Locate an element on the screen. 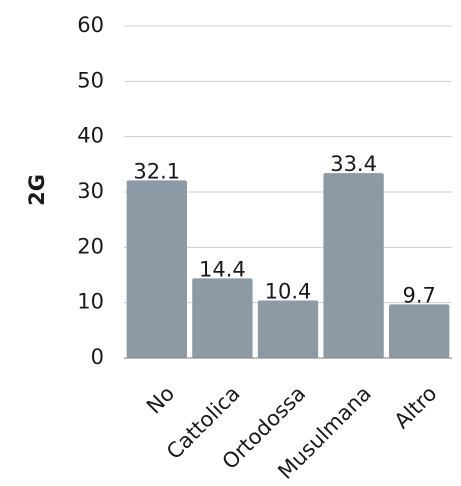 The image size is (461, 486). data-label: 14.4 is located at coordinates (222, 269).